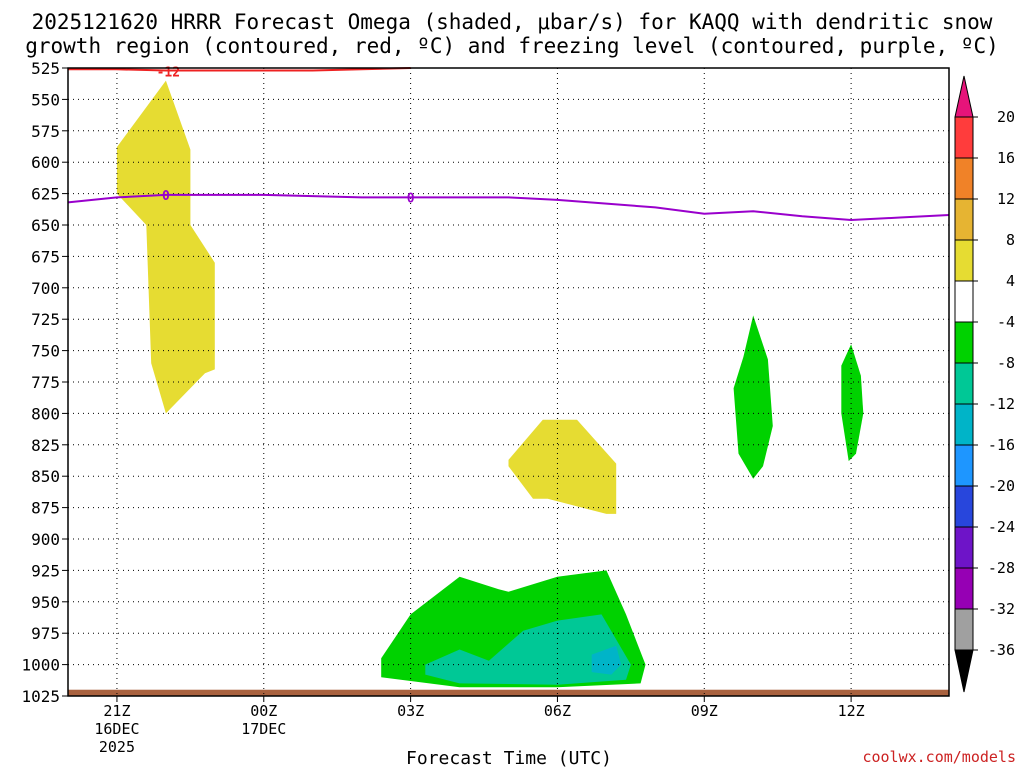  What do you see at coordinates (557, 711) in the screenshot?
I see `x-tick-label-3: 06Z` at bounding box center [557, 711].